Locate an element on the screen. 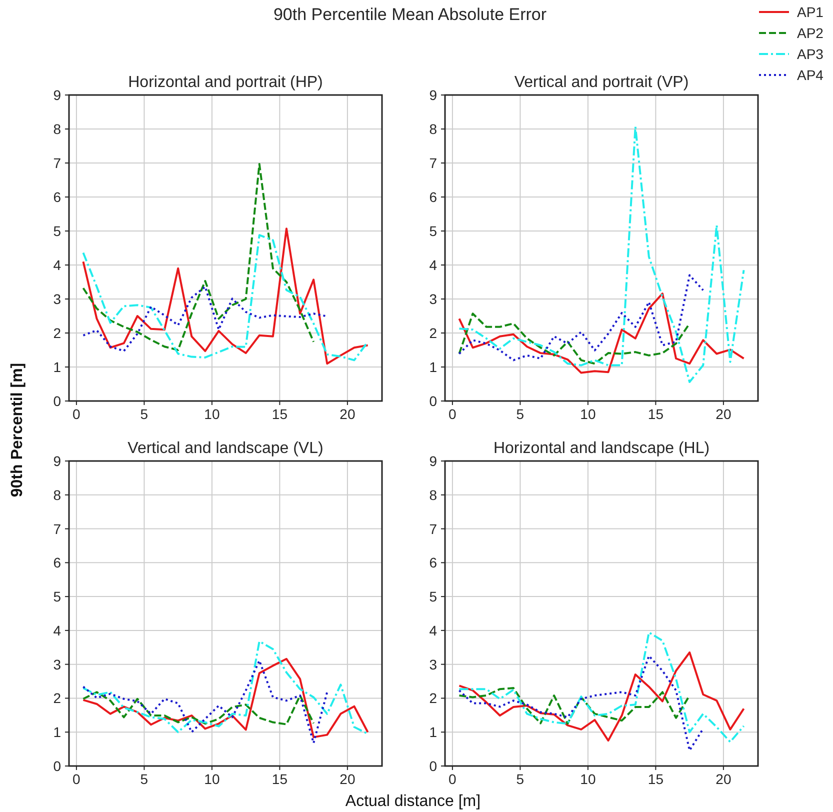 The image size is (833, 812). chart-title: Horizontal and landscape (HL) is located at coordinates (601, 448).